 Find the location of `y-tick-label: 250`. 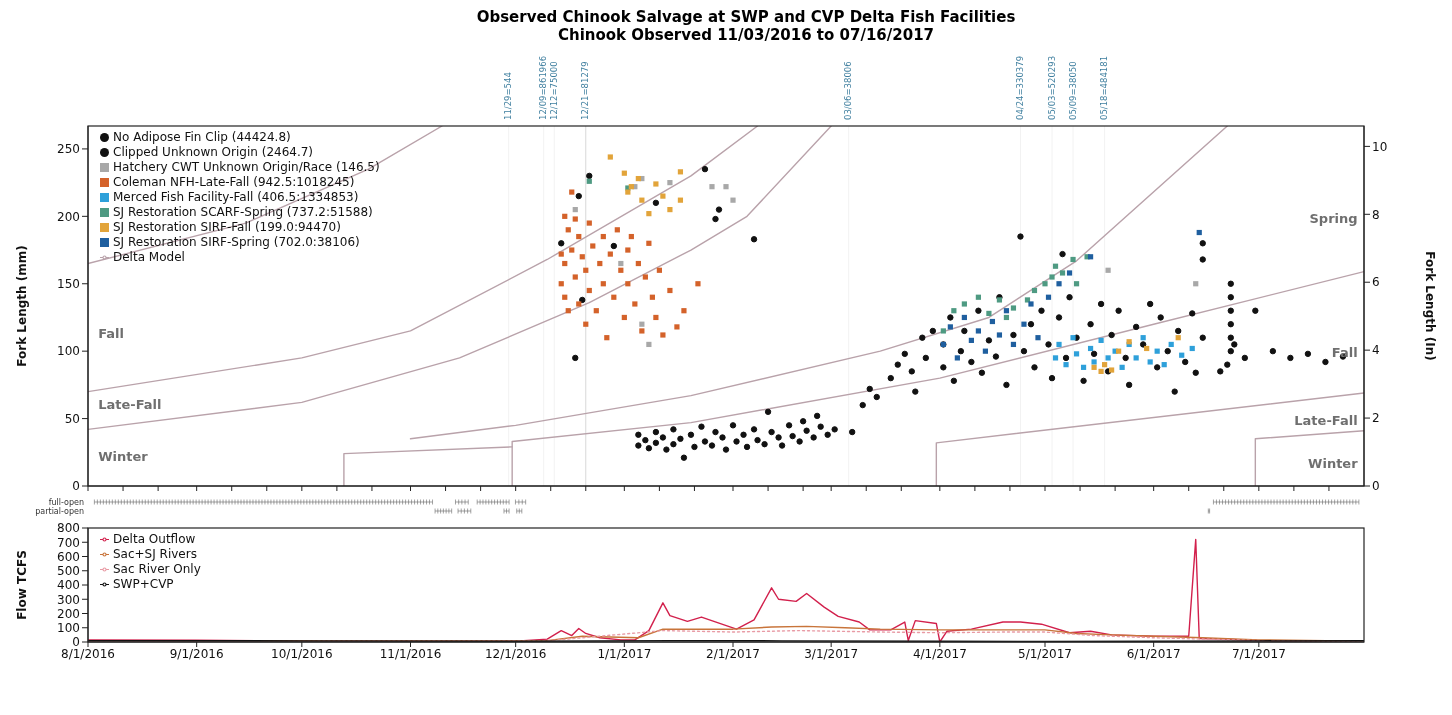

y-tick-label: 250 is located at coordinates (68, 149).